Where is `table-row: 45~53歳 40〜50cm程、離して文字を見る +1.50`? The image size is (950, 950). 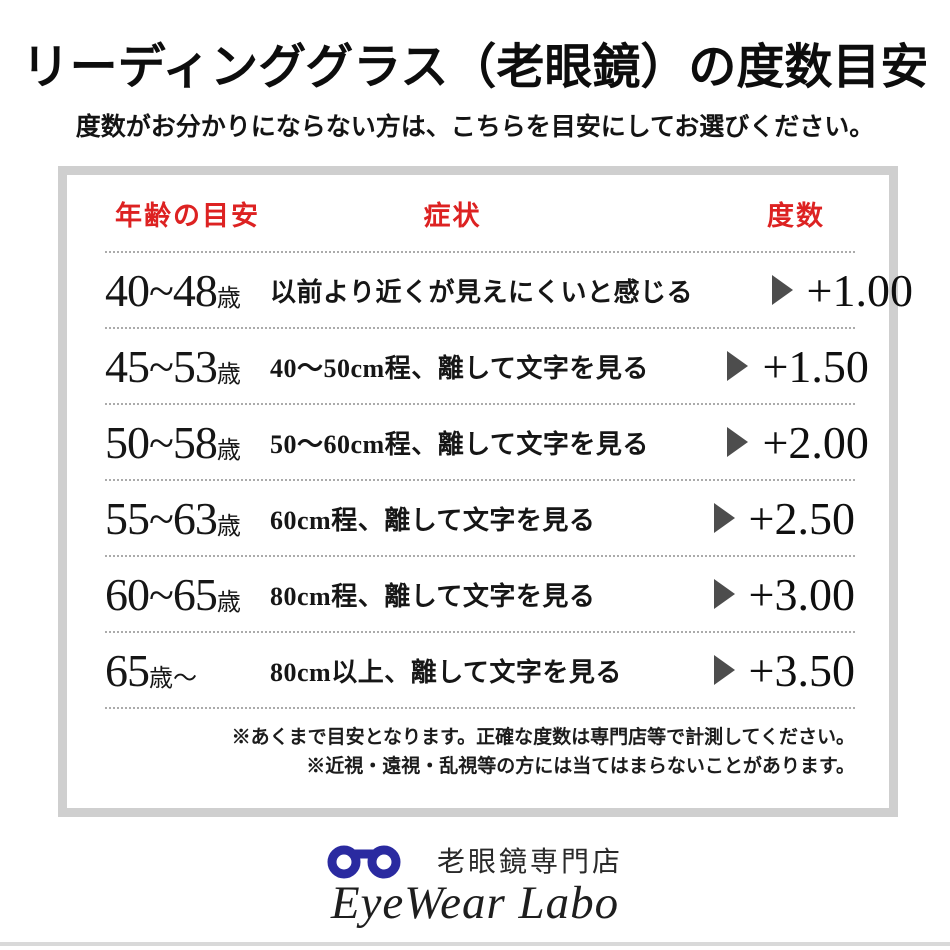 table-row: 45~53歳 40〜50cm程、離して文字を見る +1.50 is located at coordinates (487, 367).